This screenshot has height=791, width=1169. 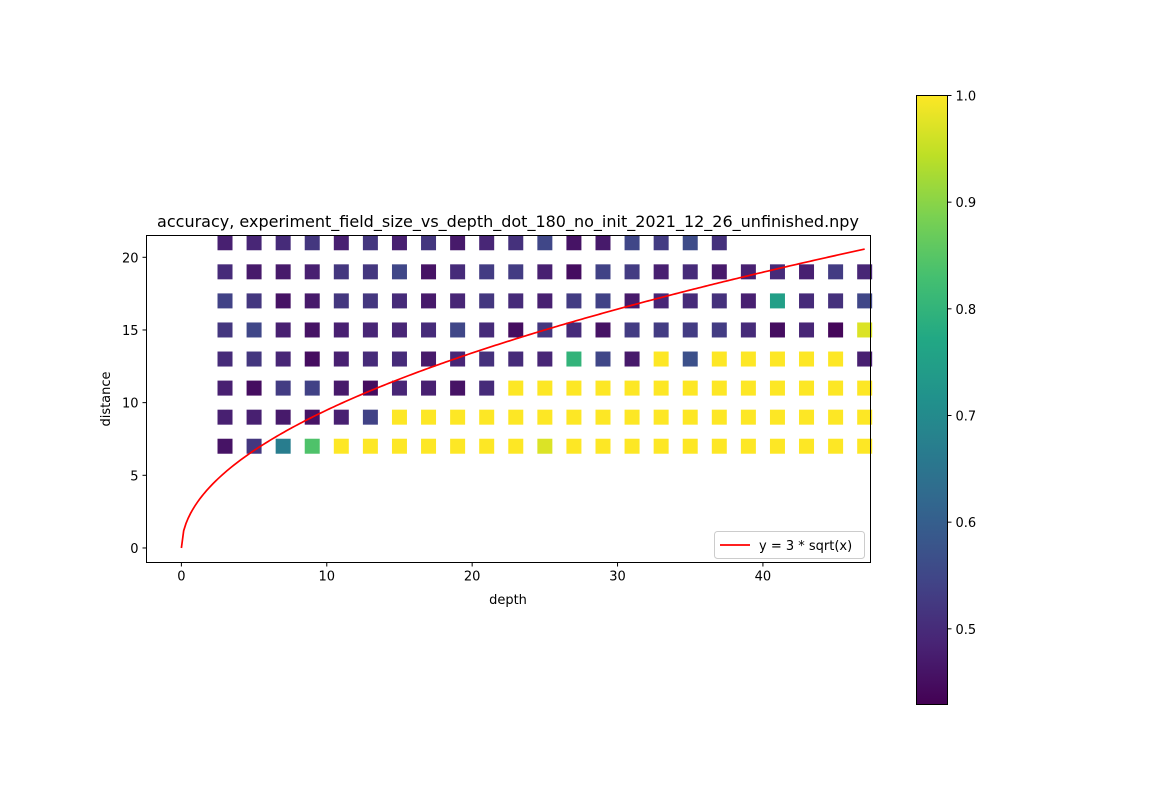 I want to click on colorbar-frame, so click(x=932, y=400).